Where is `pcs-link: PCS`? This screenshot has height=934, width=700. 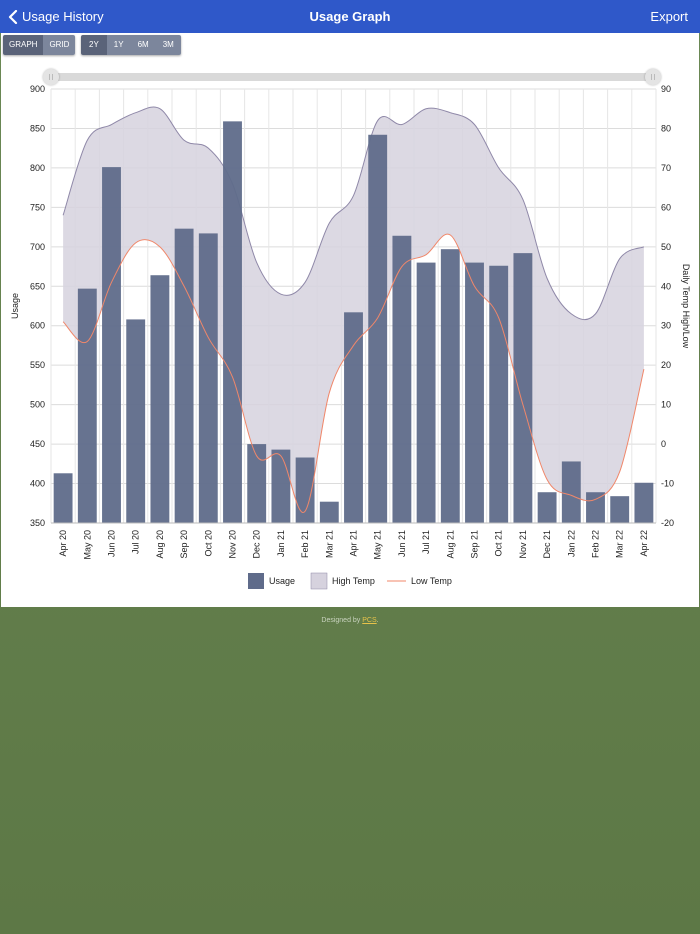
pcs-link: PCS is located at coordinates (369, 620).